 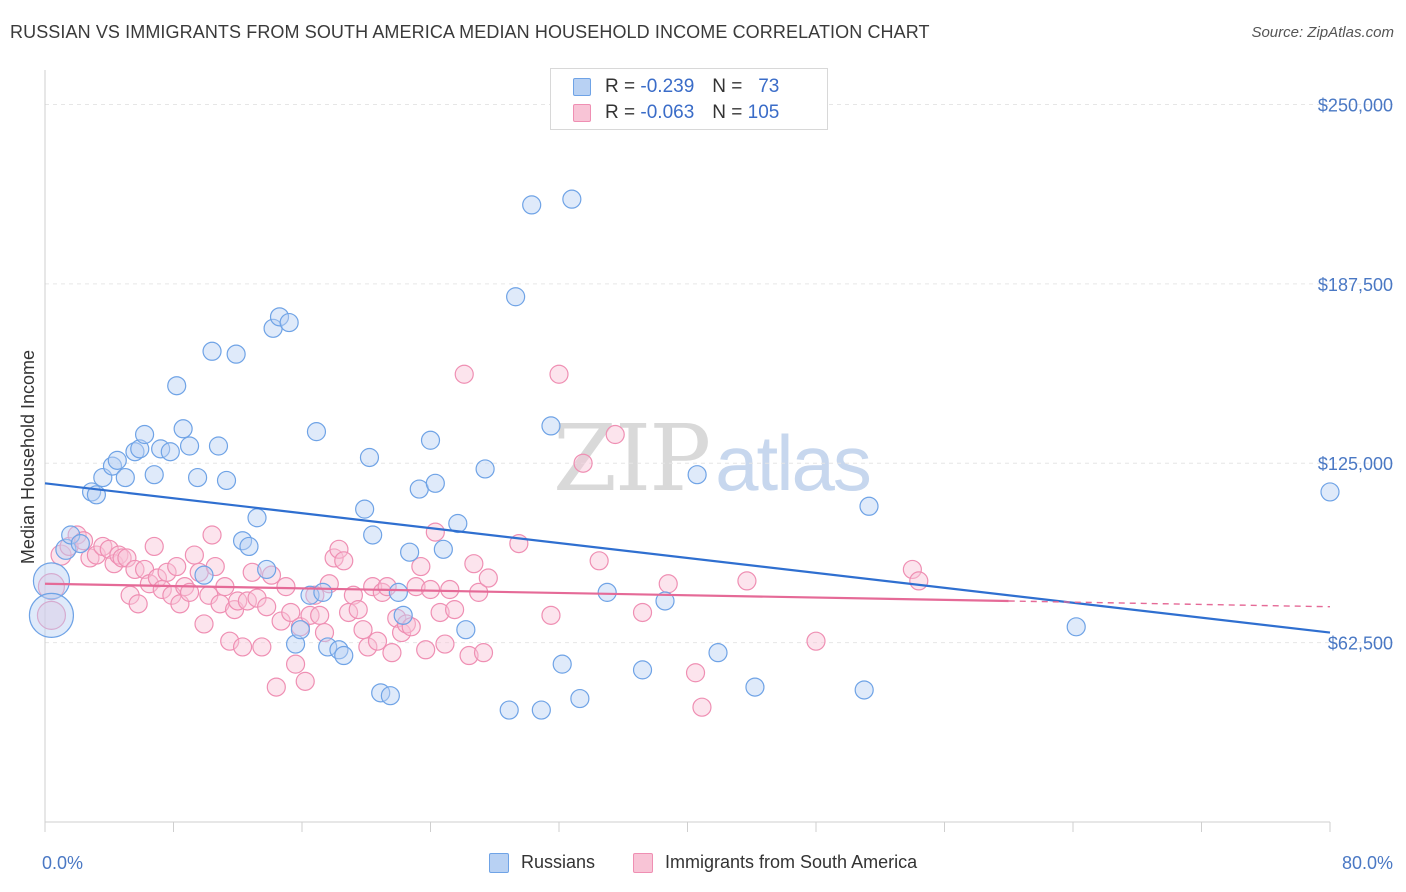 I want to click on x-tick-label: 0.0%, so click(x=62, y=863).